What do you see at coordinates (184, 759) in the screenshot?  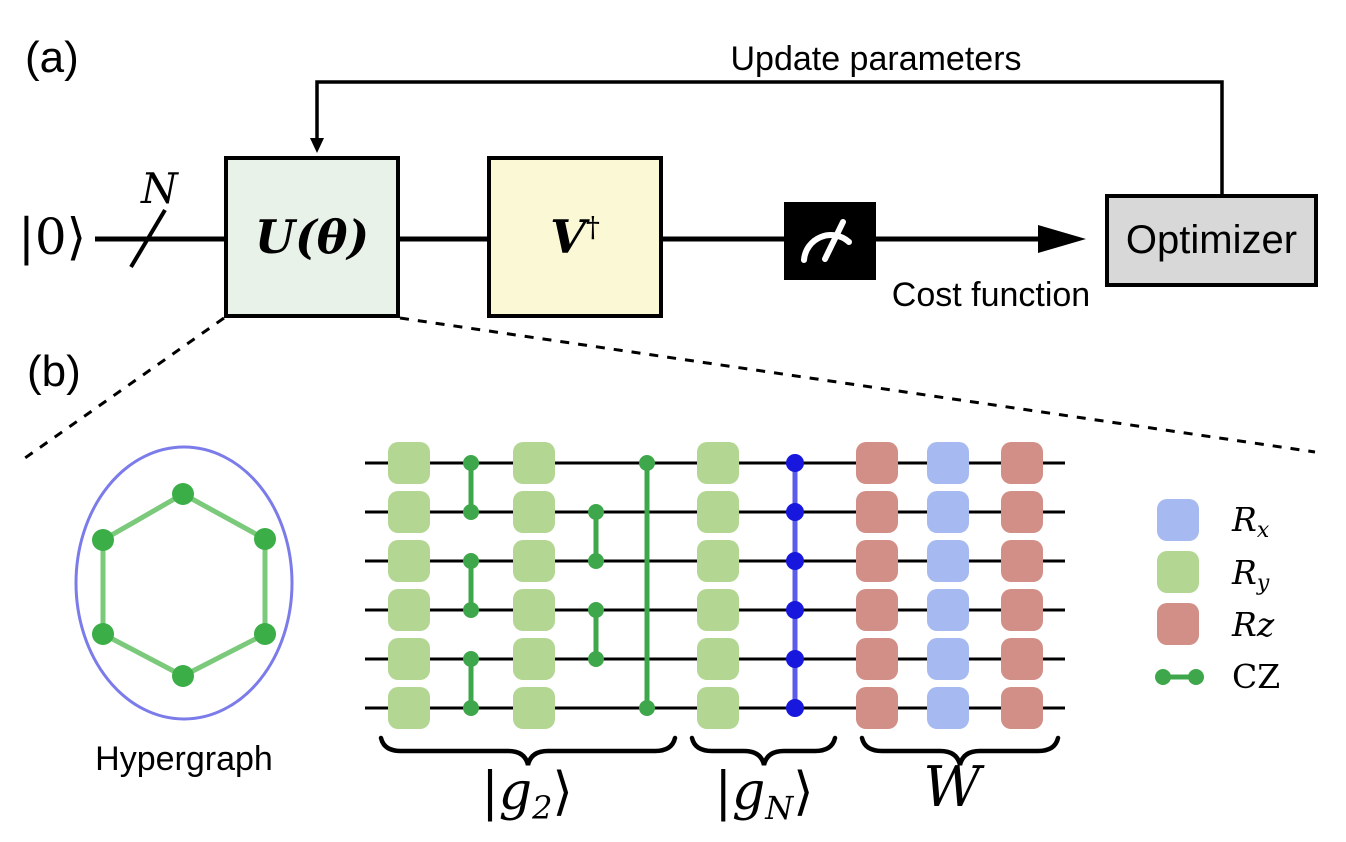 I see `hypergraph-caption: Hypergraph` at bounding box center [184, 759].